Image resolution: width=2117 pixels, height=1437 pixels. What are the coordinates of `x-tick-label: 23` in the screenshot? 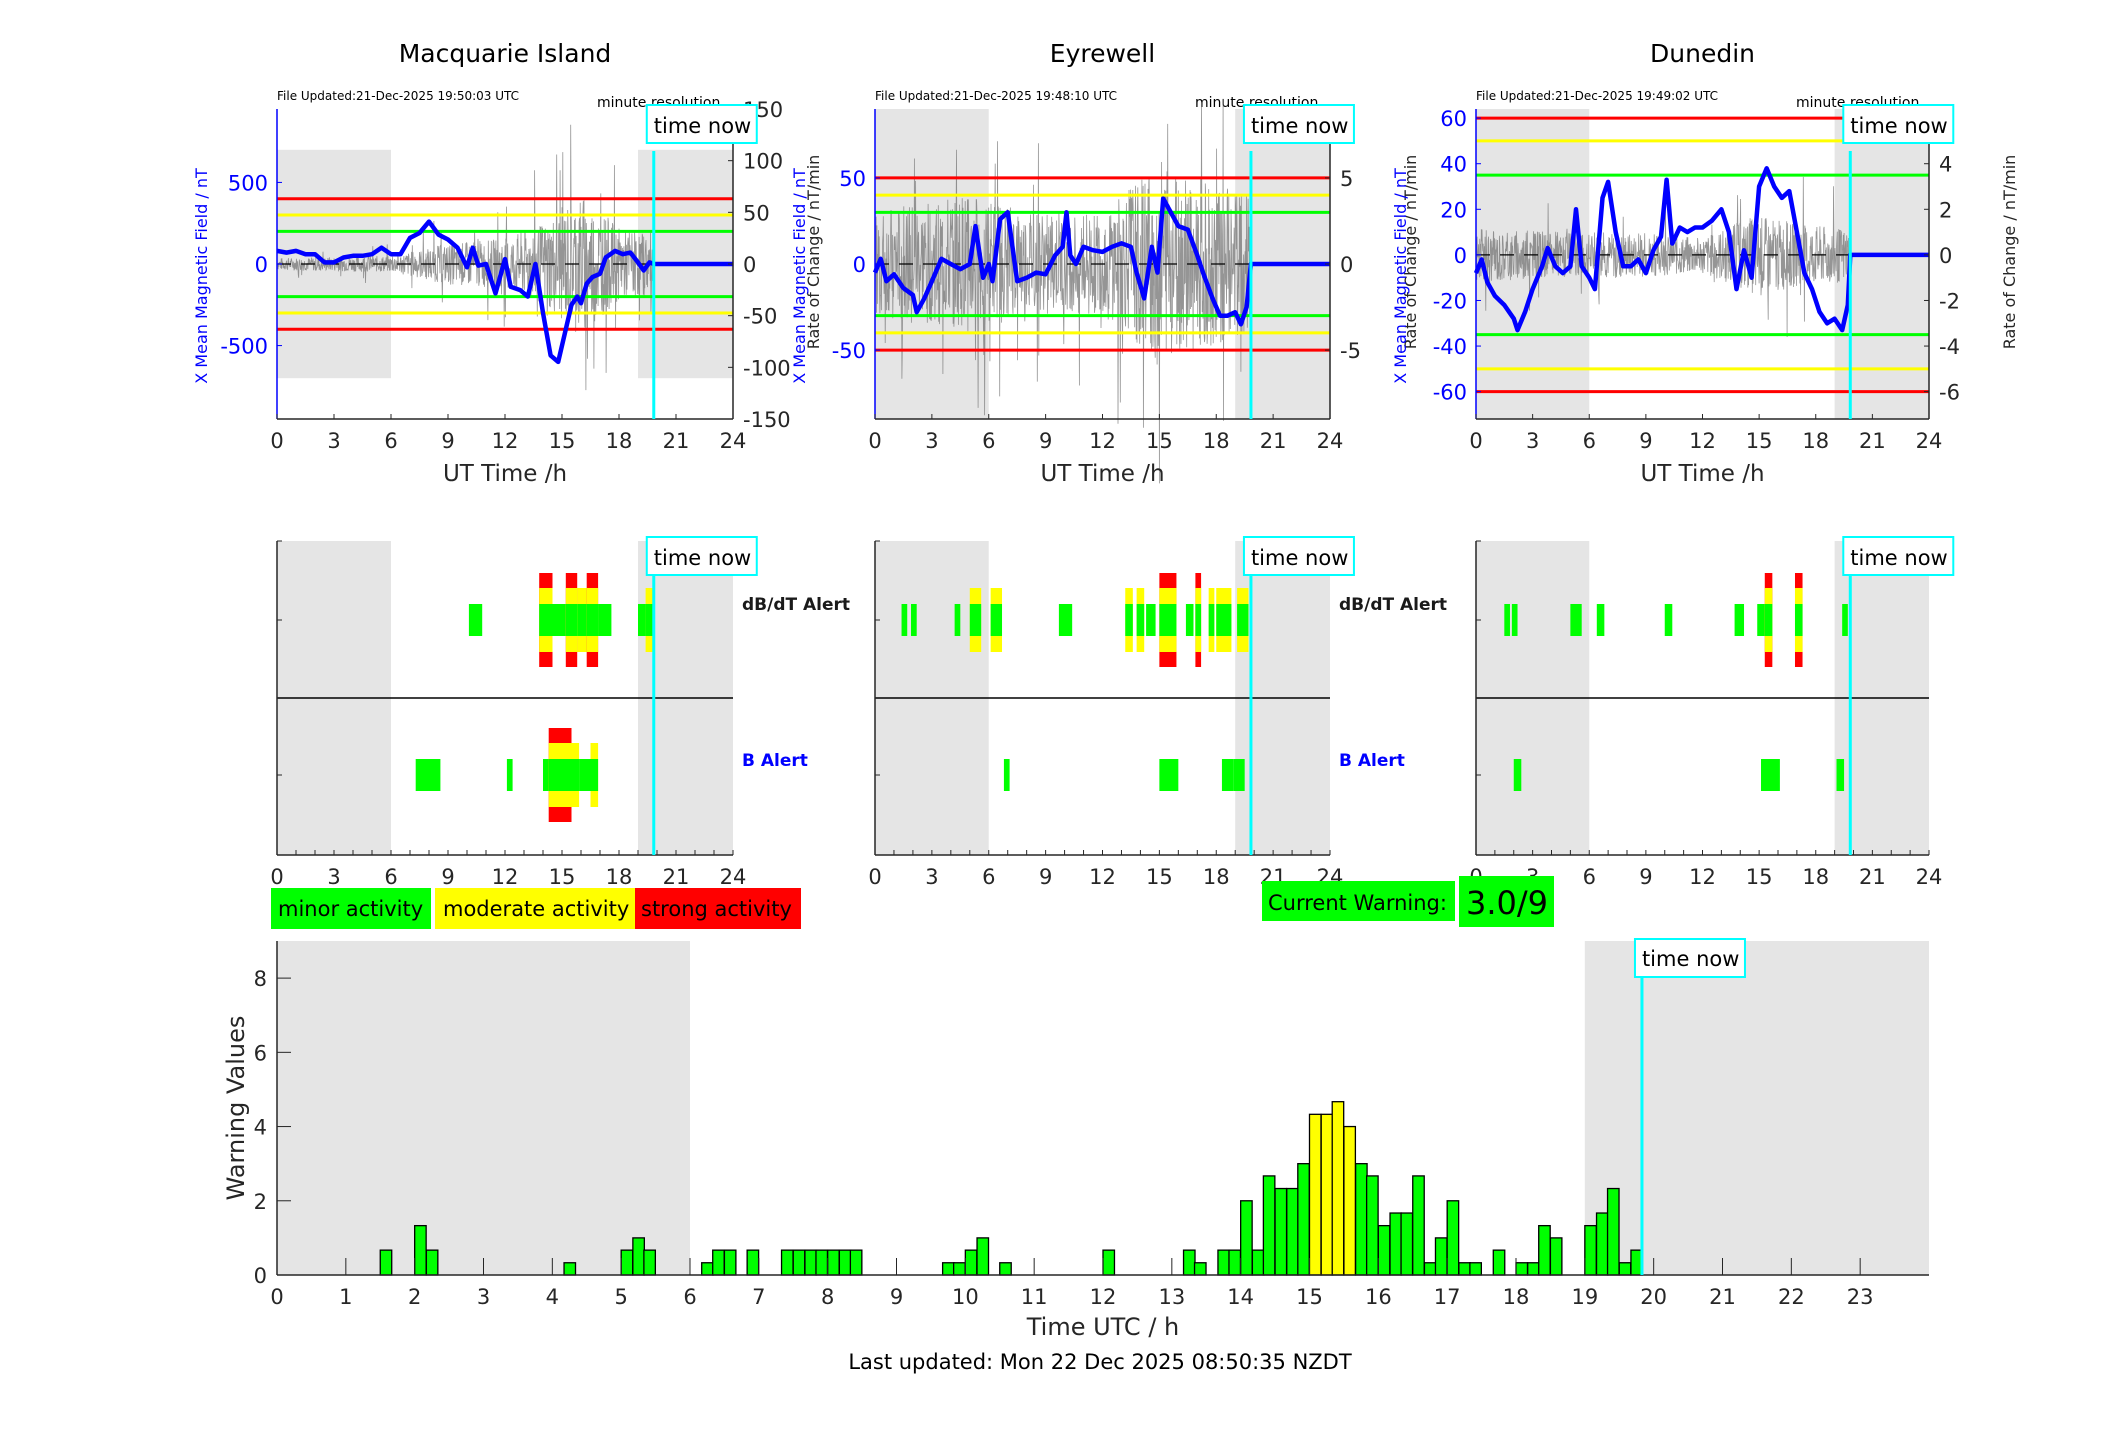 It's located at (1860, 1297).